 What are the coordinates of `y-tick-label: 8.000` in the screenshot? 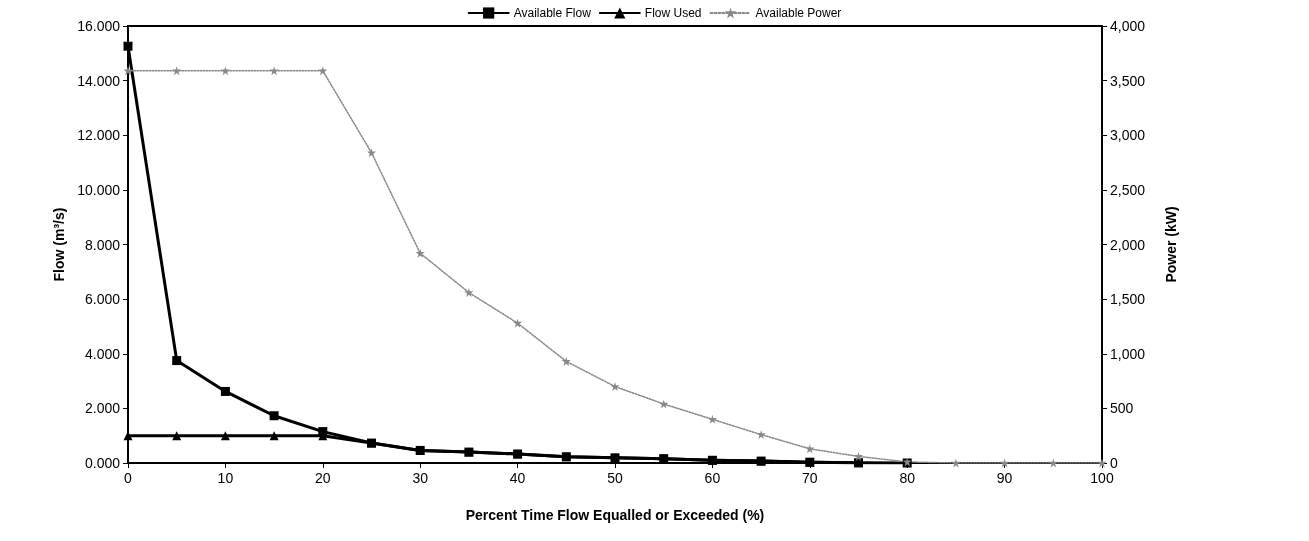 It's located at (102, 244).